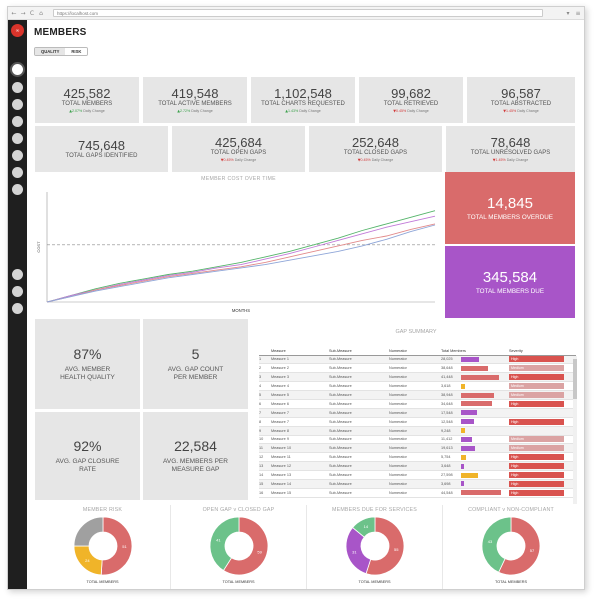  I want to click on col-sub-measure: Sub-Measure, so click(359, 352).